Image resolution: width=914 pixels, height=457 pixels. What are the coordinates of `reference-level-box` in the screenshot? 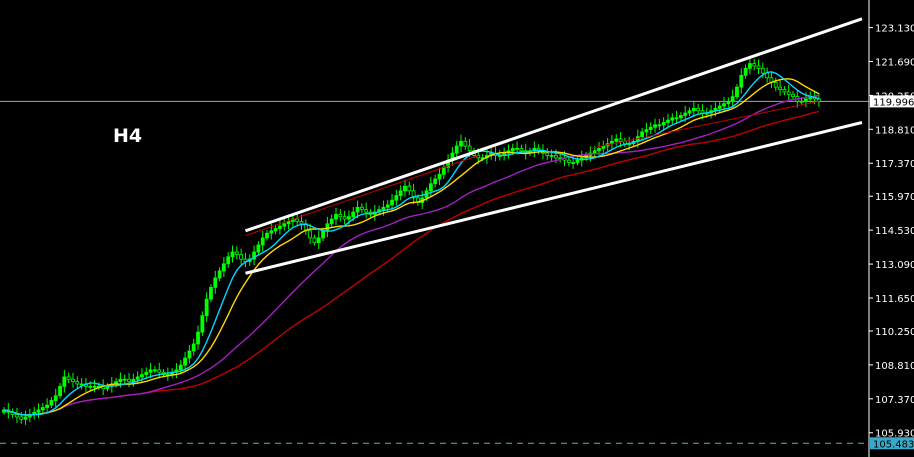 It's located at (892, 443).